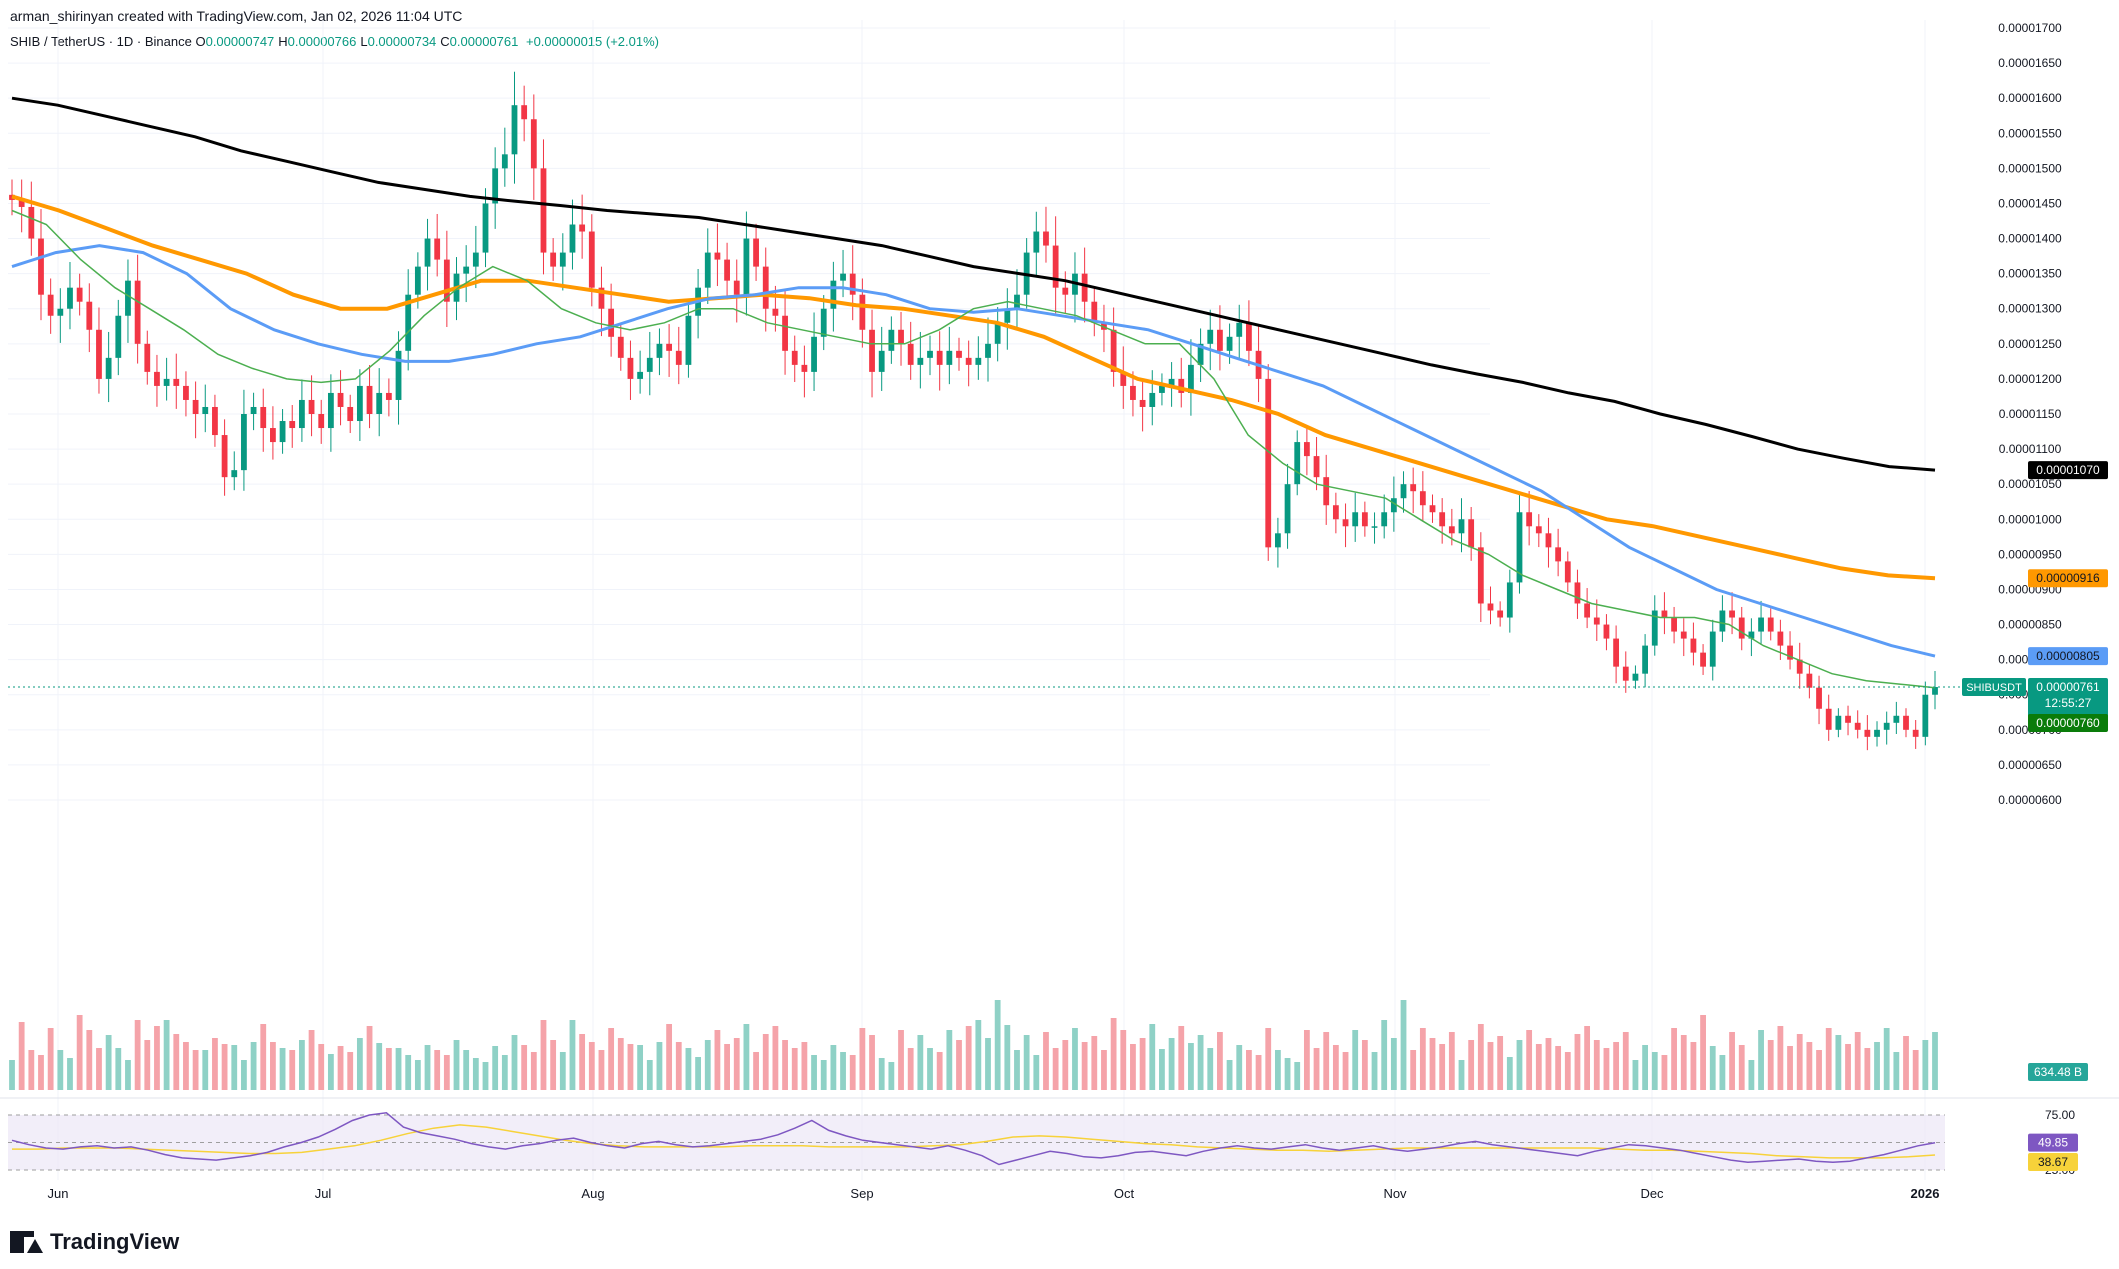  Describe the element at coordinates (2030, 28) in the screenshot. I see `y-tick-label: 0.00001700` at that location.